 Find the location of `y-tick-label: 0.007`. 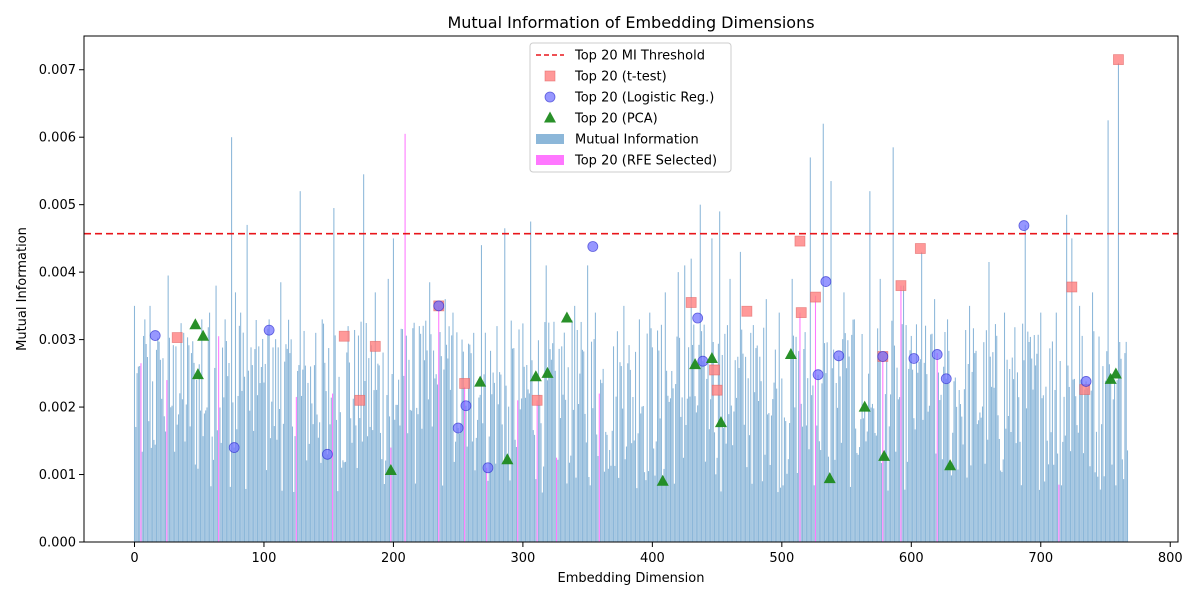

y-tick-label: 0.007 is located at coordinates (57, 70).